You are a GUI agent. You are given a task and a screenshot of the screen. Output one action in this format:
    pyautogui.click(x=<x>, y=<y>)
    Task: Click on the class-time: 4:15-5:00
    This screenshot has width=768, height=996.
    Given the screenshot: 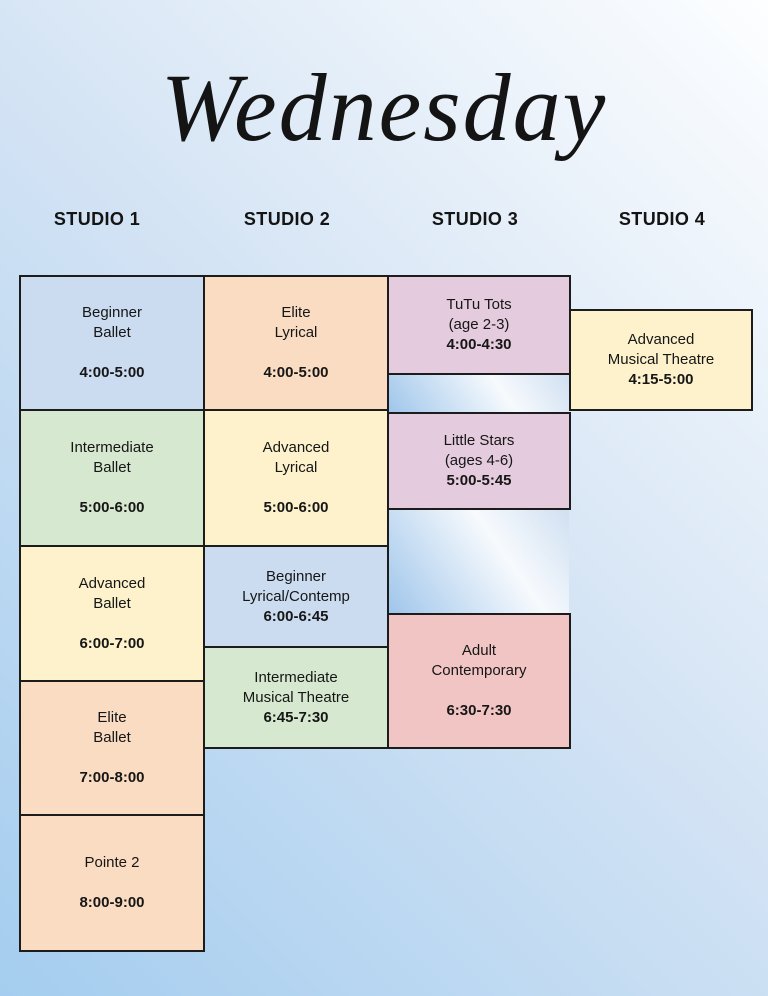 What is the action you would take?
    pyautogui.click(x=661, y=379)
    